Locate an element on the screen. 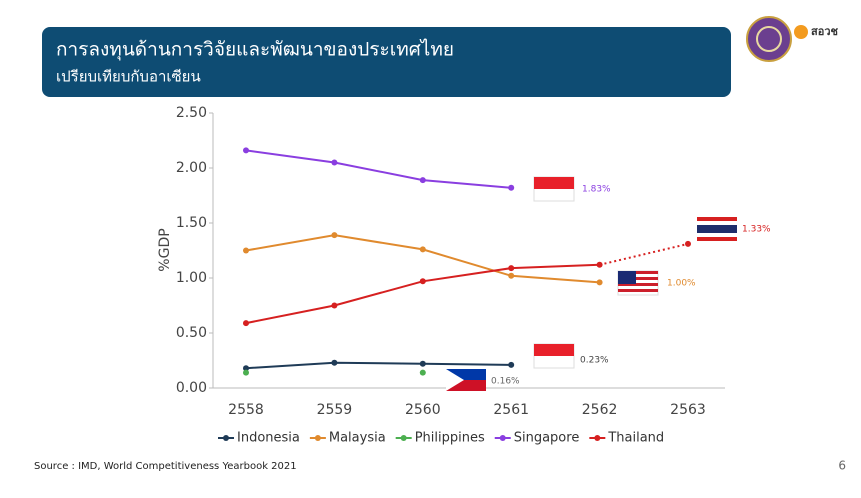  logo-inner is located at coordinates (769, 39).